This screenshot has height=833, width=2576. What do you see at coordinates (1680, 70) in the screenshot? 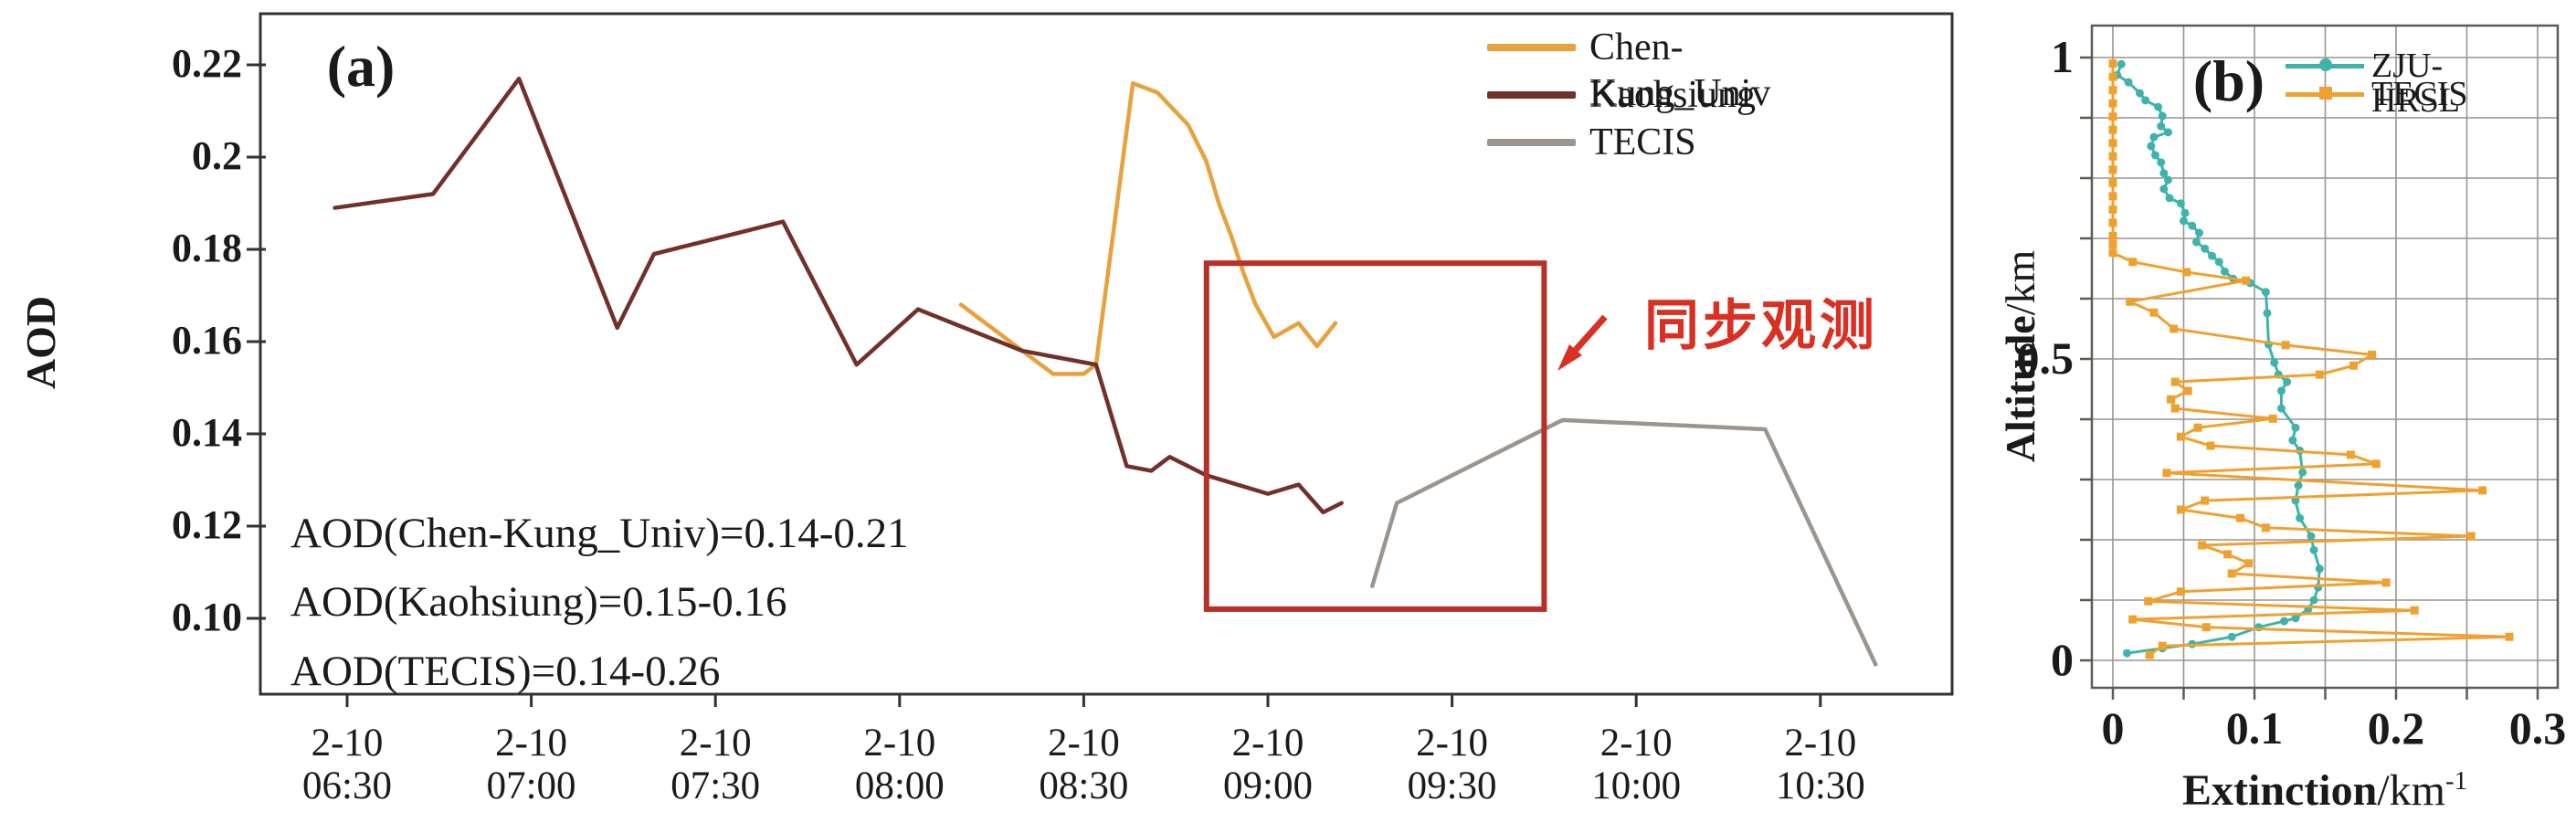
I see `legend-label: Chen-Kung_Univ` at bounding box center [1680, 70].